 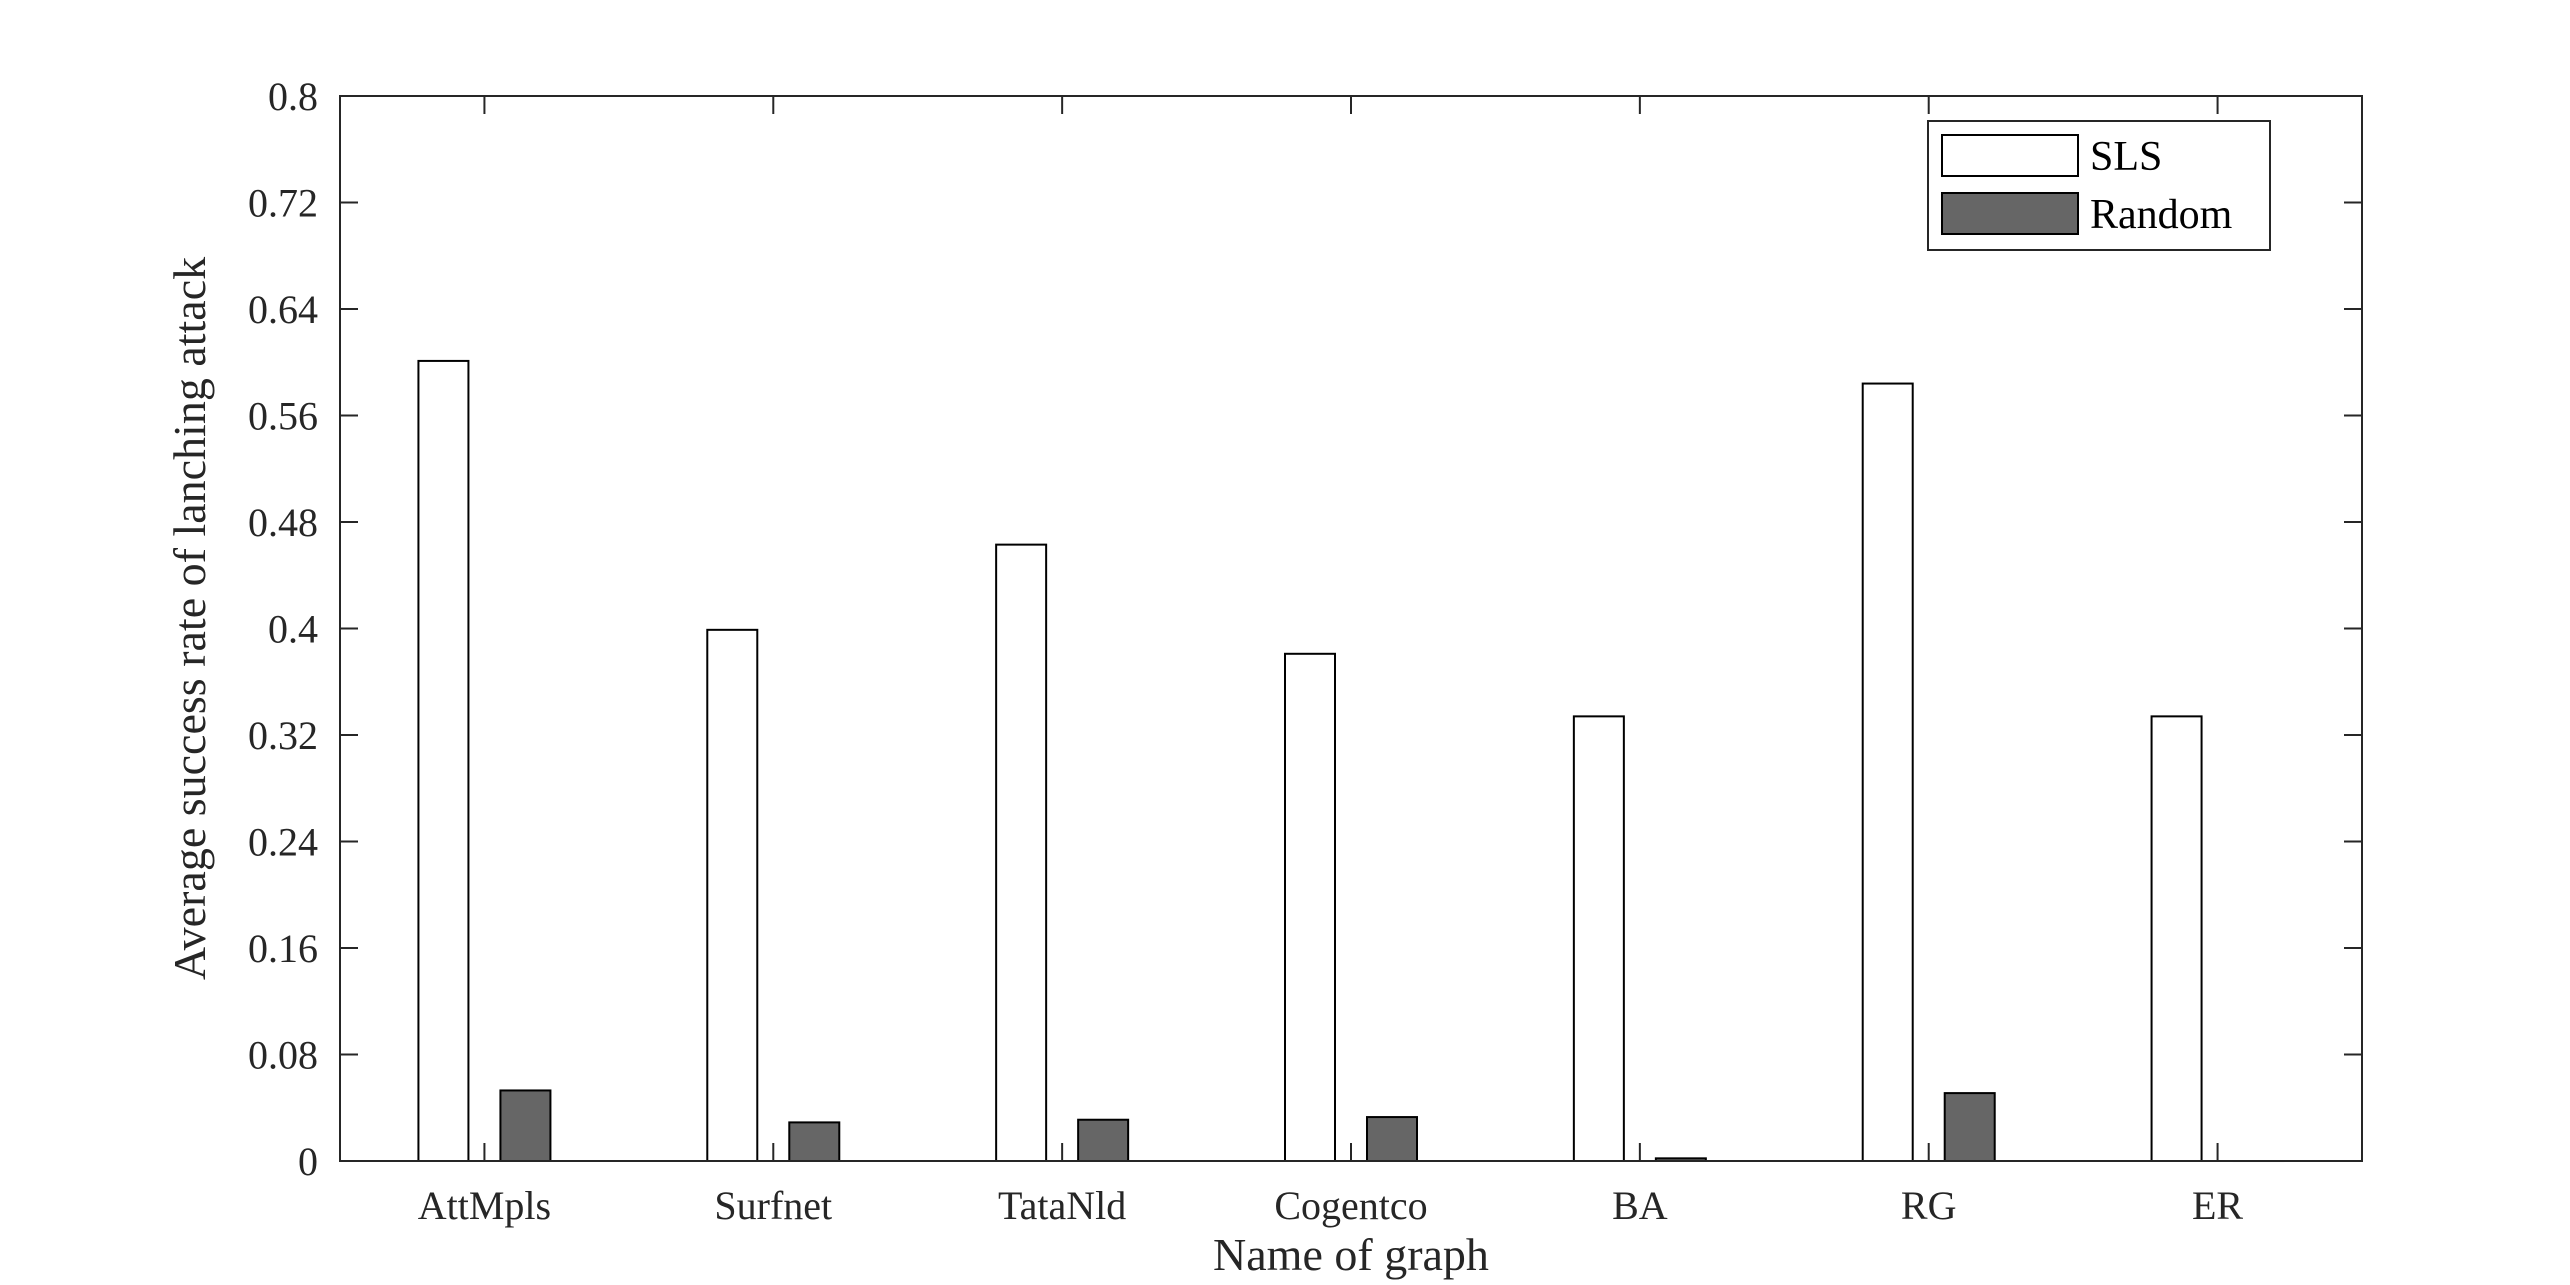 I want to click on legend: SLS Random, so click(x=2099, y=185).